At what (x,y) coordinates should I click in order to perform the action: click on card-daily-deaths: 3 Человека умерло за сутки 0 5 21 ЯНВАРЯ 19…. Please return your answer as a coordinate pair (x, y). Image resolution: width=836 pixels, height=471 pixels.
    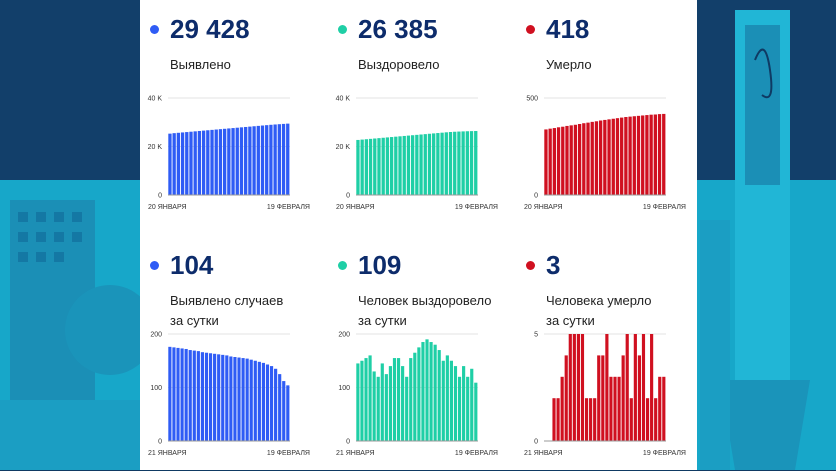
    Looking at the image, I should click on (608, 353).